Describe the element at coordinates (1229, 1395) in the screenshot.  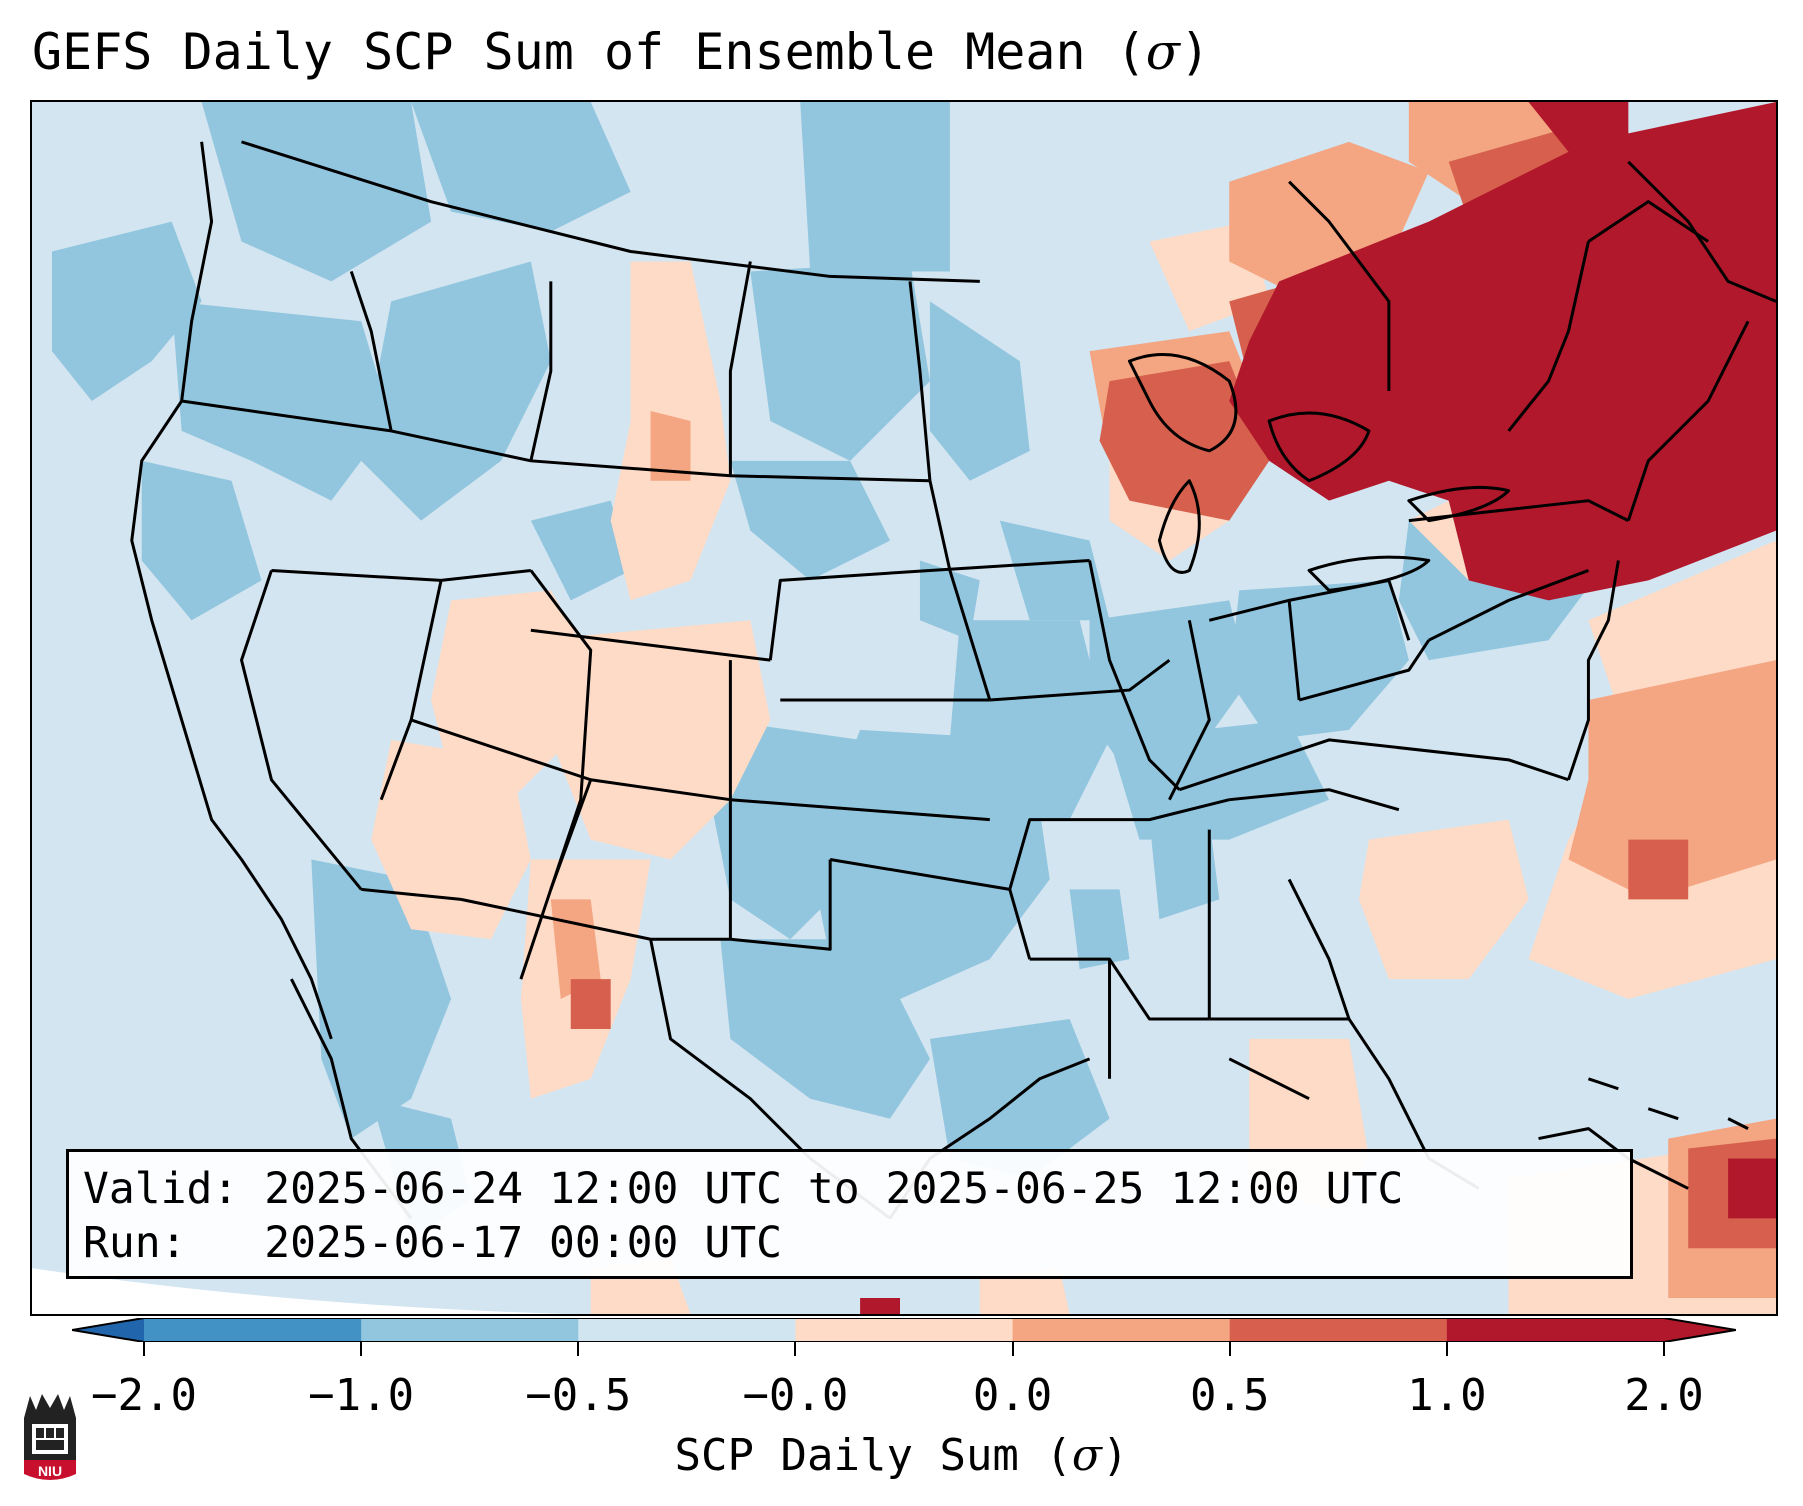
I see `colorbar-tick-label: 0.5` at that location.